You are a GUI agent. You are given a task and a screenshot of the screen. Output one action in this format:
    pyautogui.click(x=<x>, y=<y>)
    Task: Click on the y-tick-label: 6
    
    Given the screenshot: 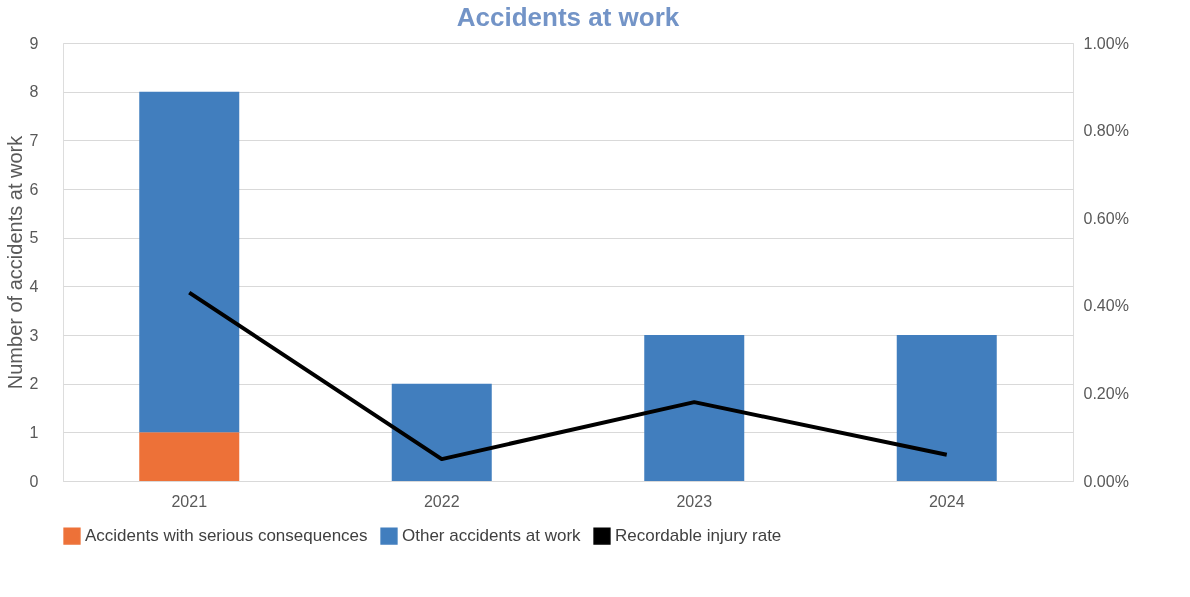 What is the action you would take?
    pyautogui.click(x=34, y=189)
    